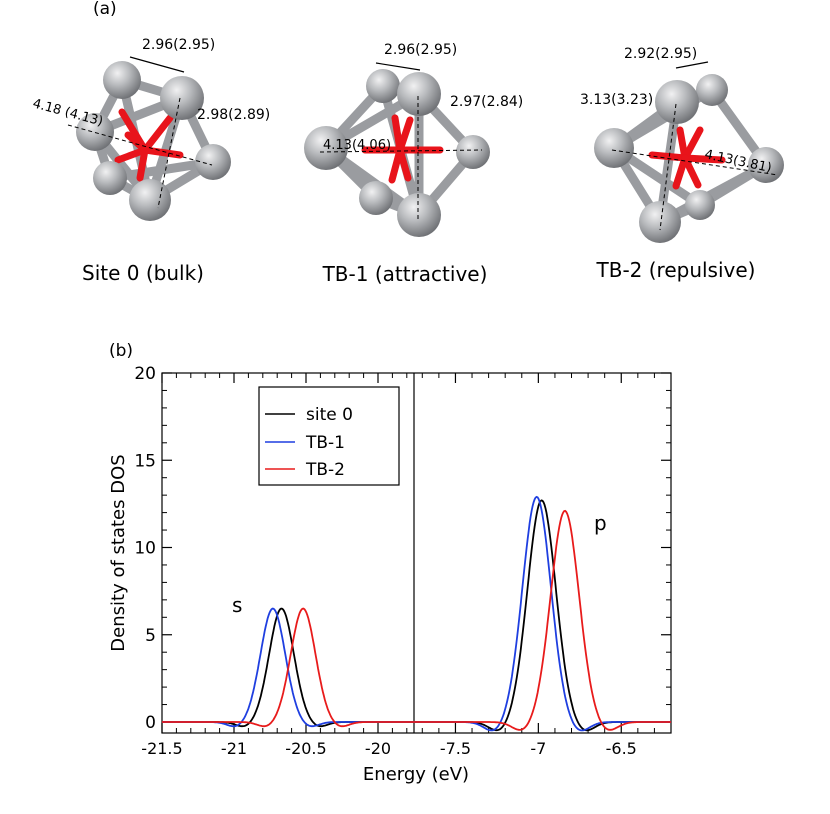 This screenshot has width=830, height=814. I want to click on panel-a-label: (a), so click(105, 9).